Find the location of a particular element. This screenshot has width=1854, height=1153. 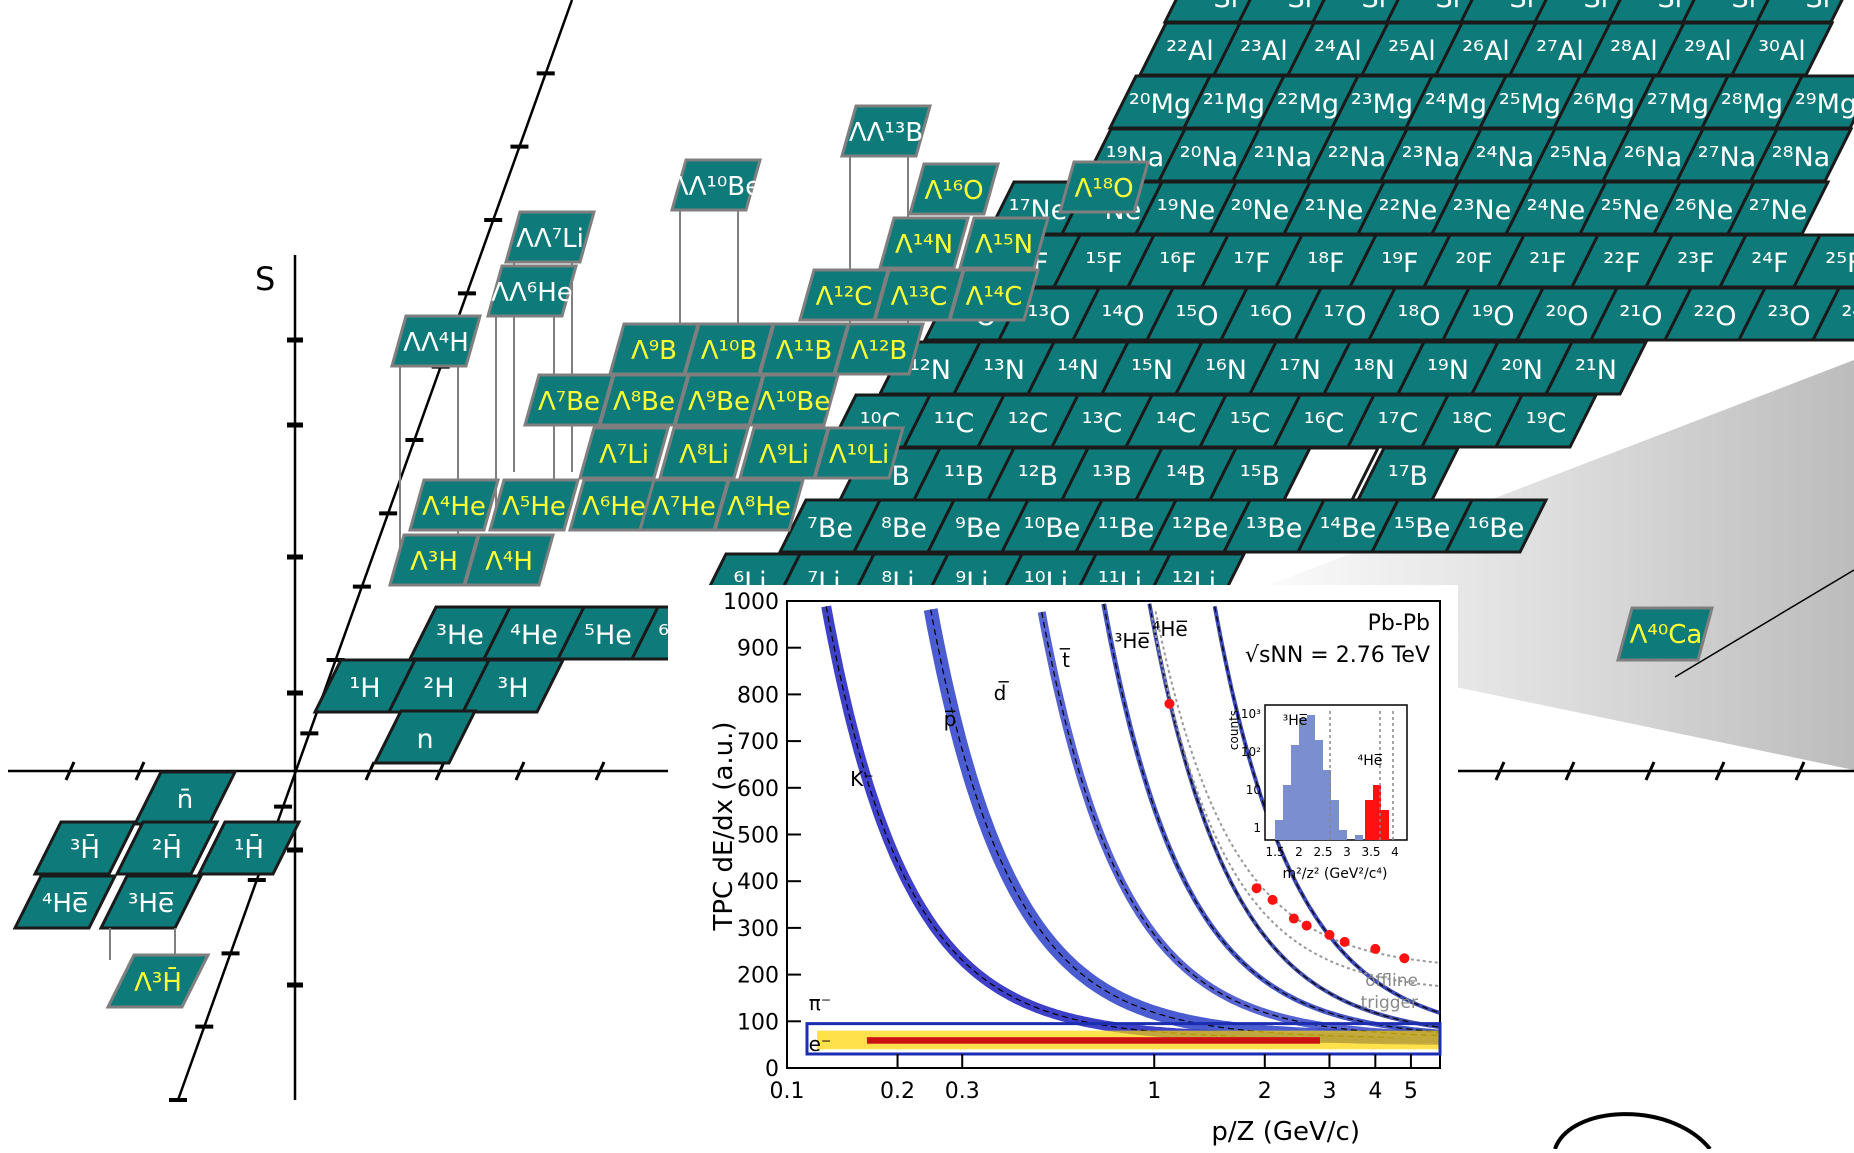

inset-y-label: TPC dE/dx (a.u.) is located at coordinates (724, 826).